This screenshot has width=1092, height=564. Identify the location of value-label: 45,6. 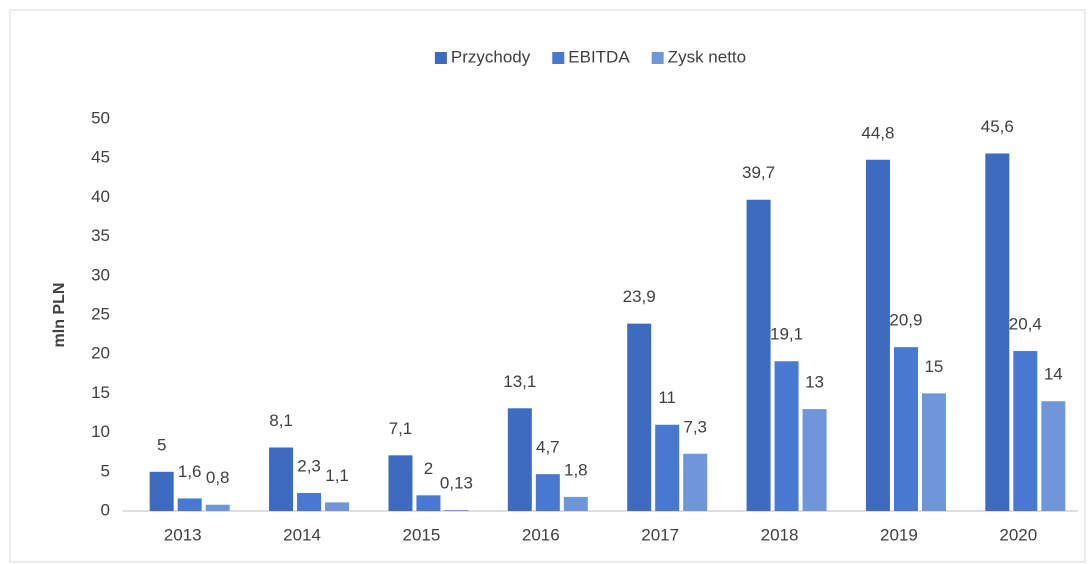
(997, 126).